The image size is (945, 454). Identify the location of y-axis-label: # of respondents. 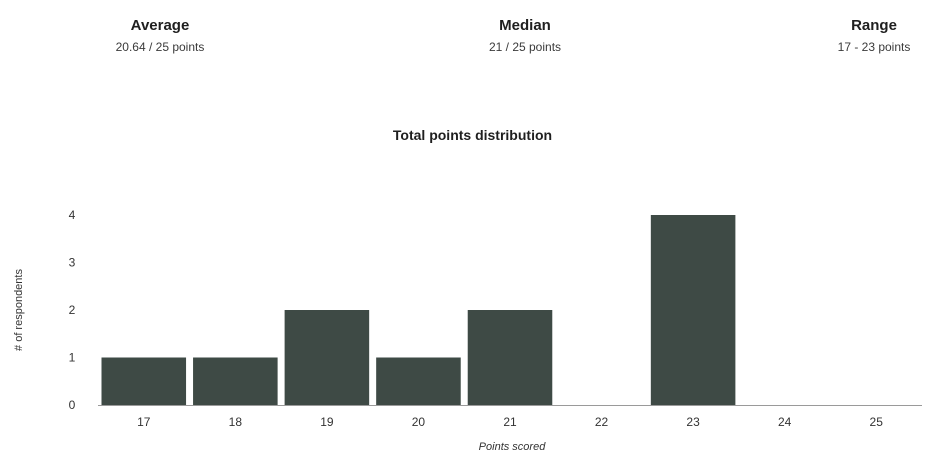
(19, 310).